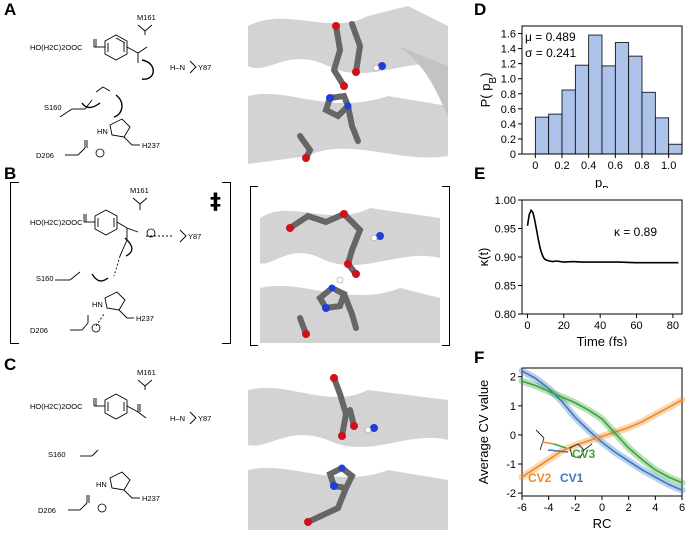 The height and width of the screenshot is (535, 700). I want to click on cv-x-tick-label: -2, so click(575, 508).